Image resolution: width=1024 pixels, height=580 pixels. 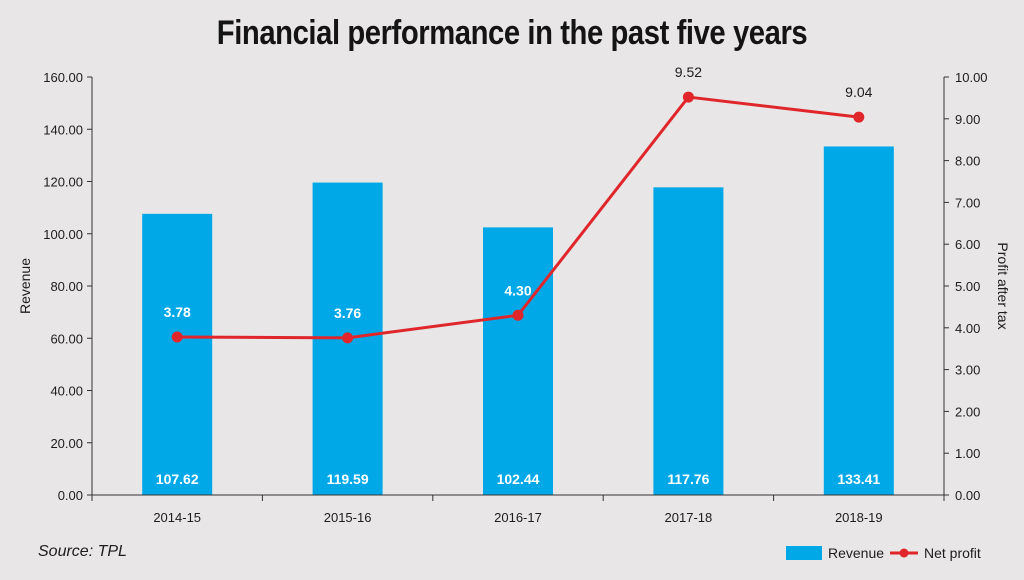 I want to click on x-axis-tick-label: 2014-15, so click(x=177, y=517).